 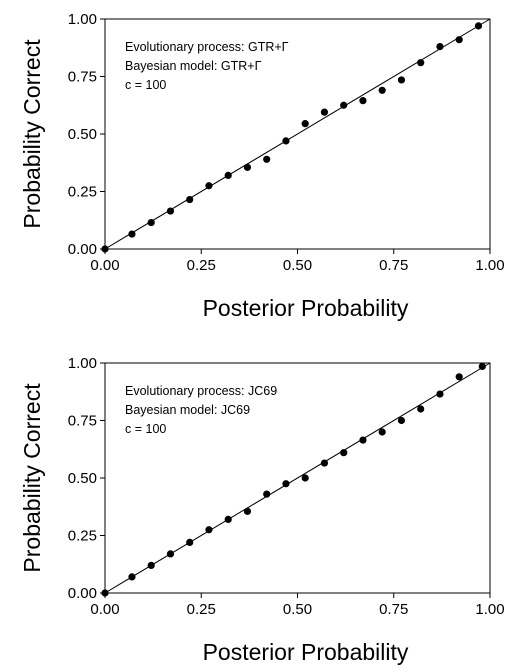 I want to click on annotation-line-2: Bayesian model: JC69, so click(x=187, y=410).